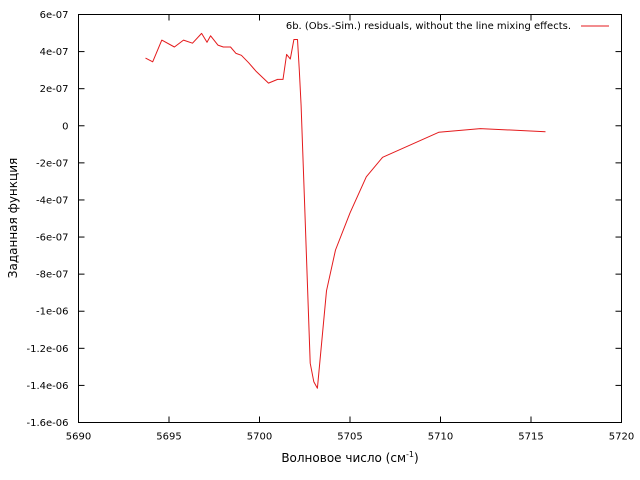 Image resolution: width=640 pixels, height=480 pixels. Describe the element at coordinates (48, 386) in the screenshot. I see `y-tick-label: -1.4e-06` at that location.